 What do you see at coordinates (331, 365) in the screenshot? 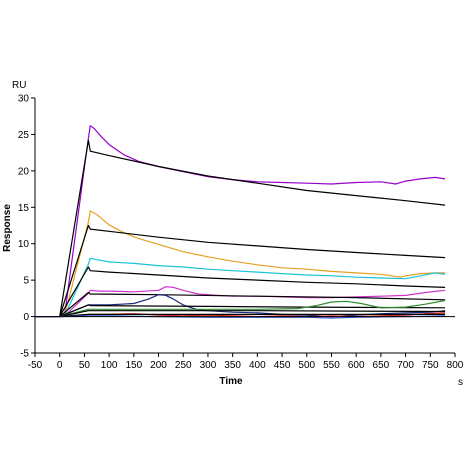
I see `x-tick-label: 550` at bounding box center [331, 365].